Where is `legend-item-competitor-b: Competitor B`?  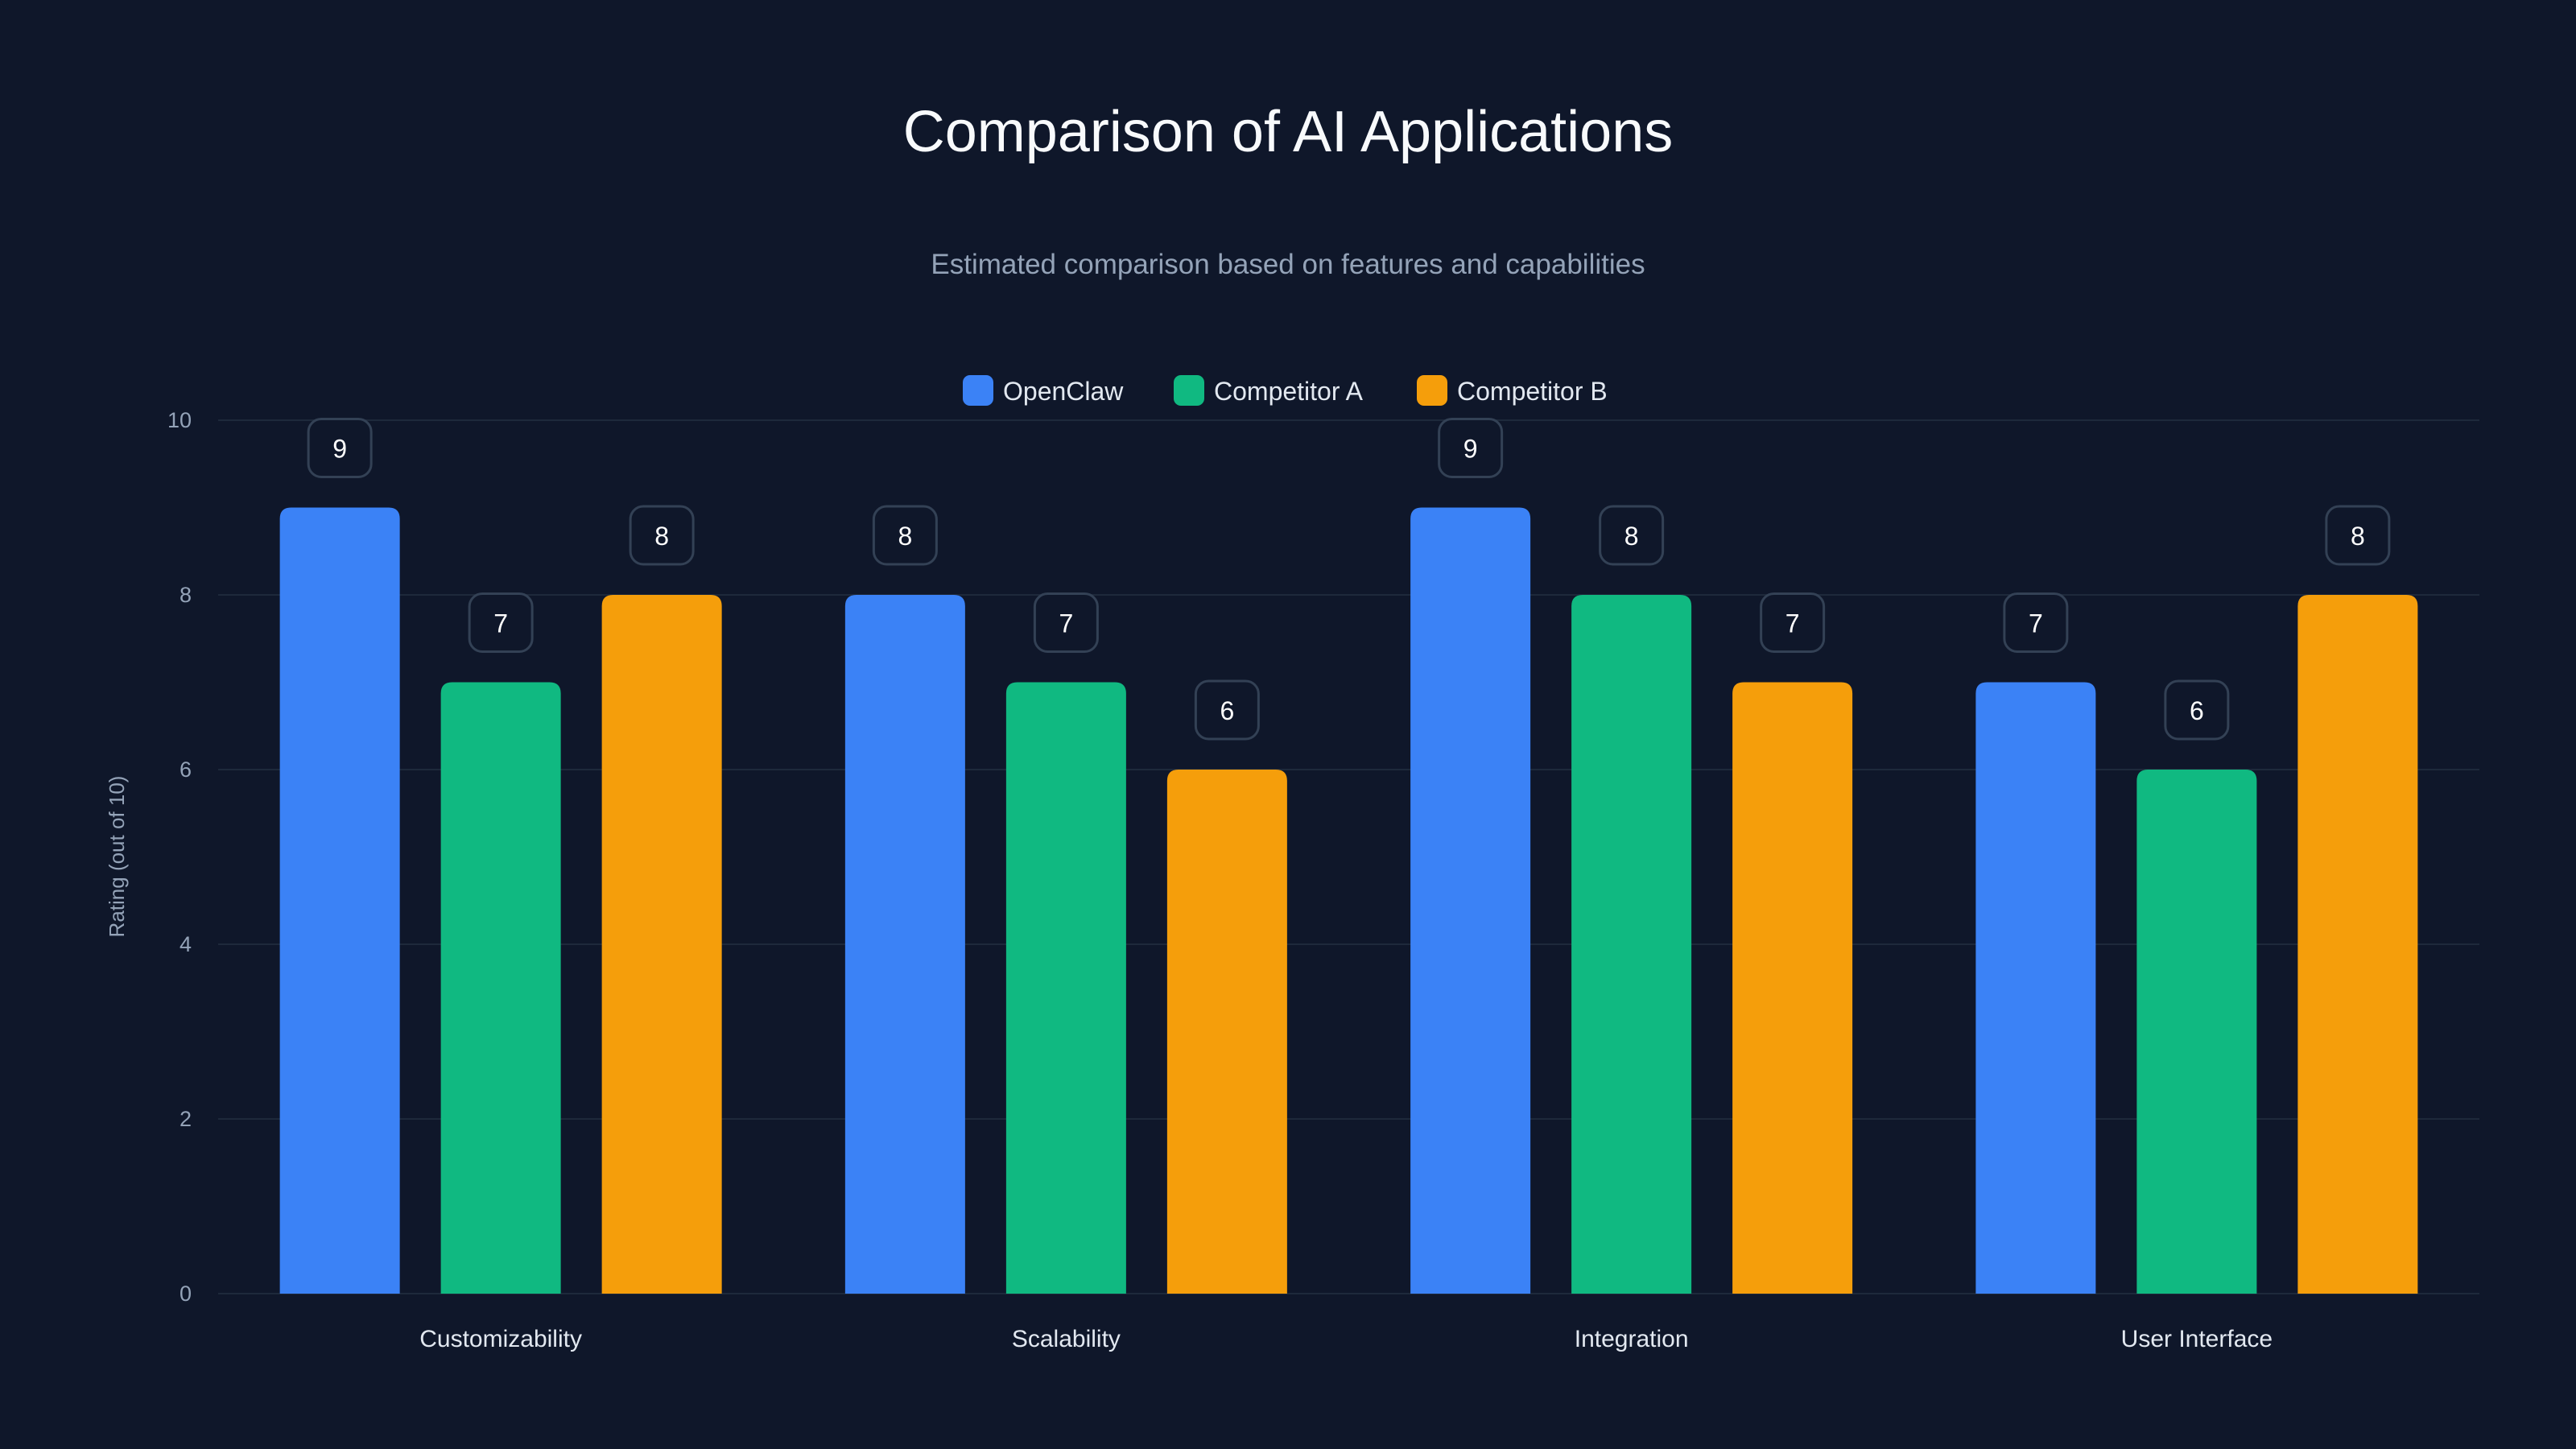 legend-item-competitor-b: Competitor B is located at coordinates (1512, 390).